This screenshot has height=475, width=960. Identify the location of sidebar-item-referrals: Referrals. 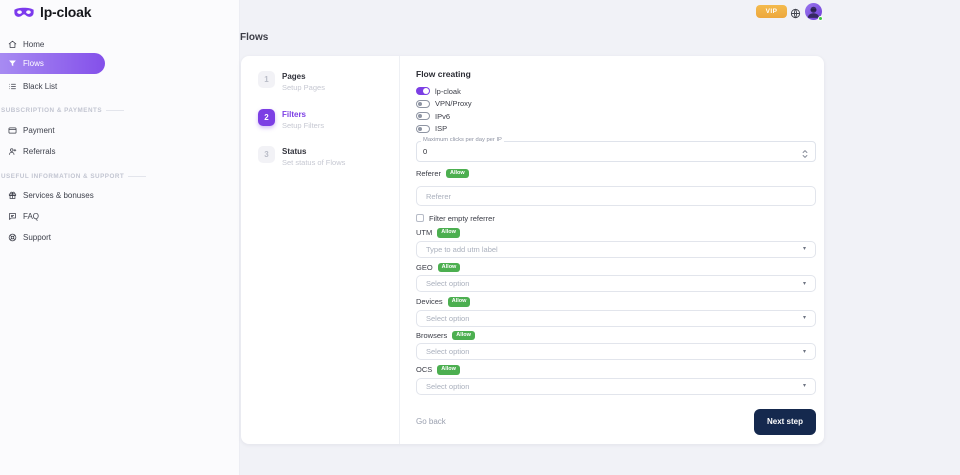
(119, 151).